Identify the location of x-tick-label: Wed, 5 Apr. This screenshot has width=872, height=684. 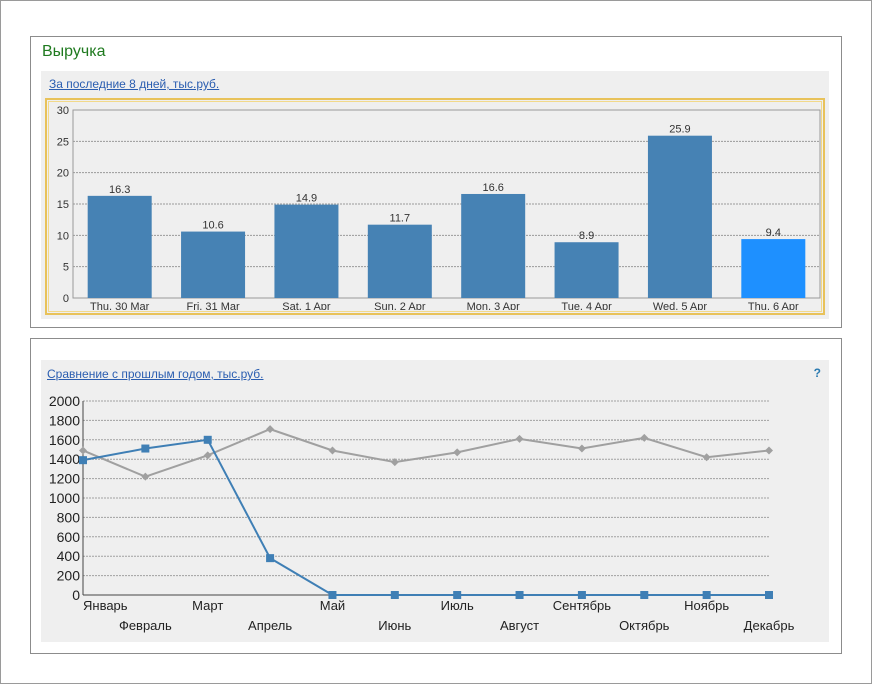
(680, 305).